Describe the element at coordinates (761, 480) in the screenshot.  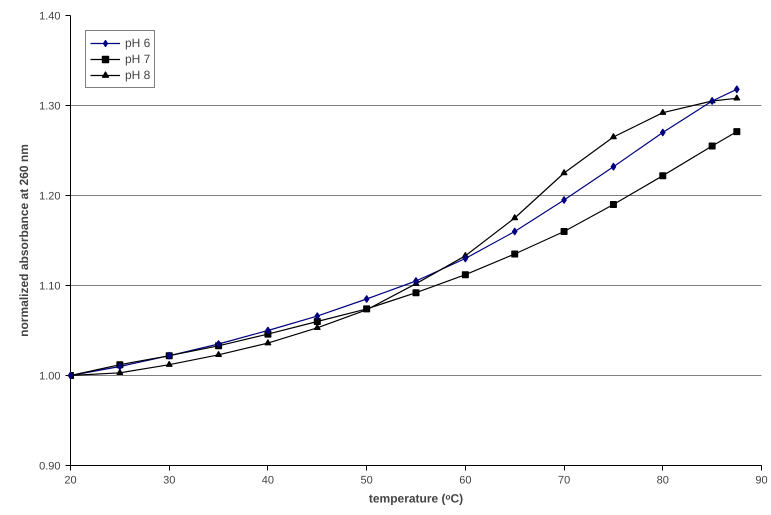
I see `x-tick-label: 90` at that location.